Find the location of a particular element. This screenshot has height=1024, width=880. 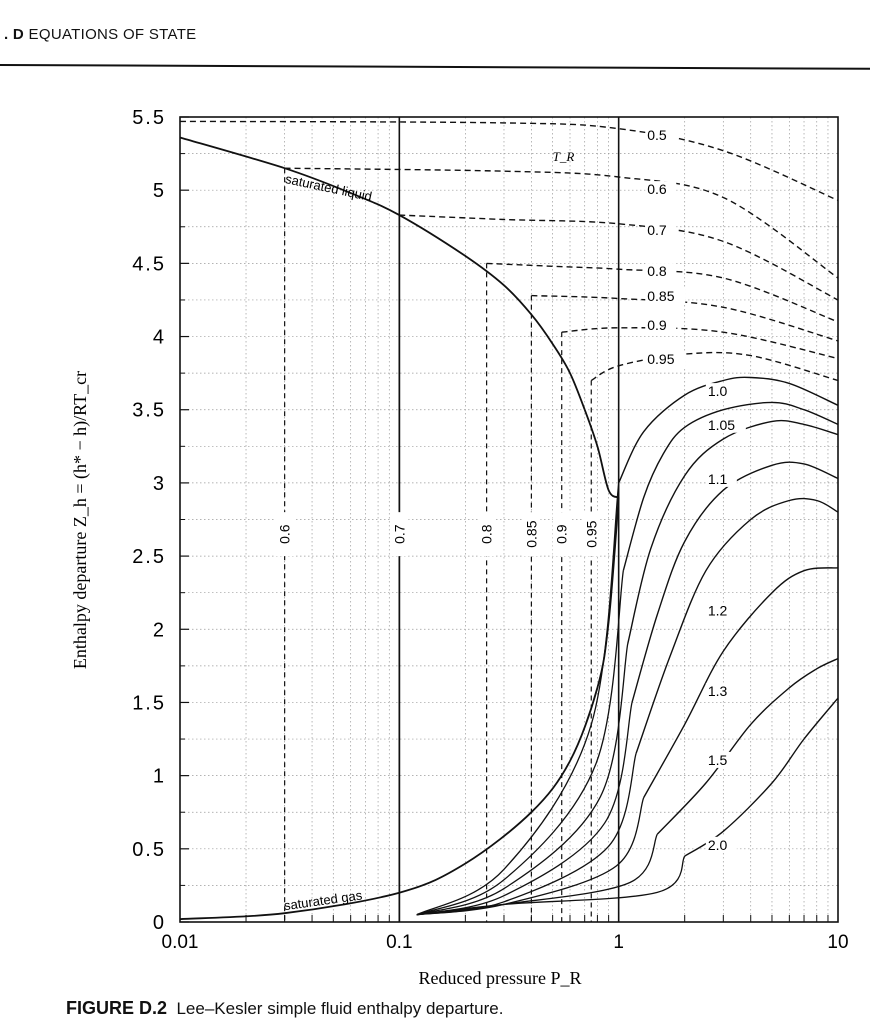

isotherm-tail-1.0 is located at coordinates (518, 699).